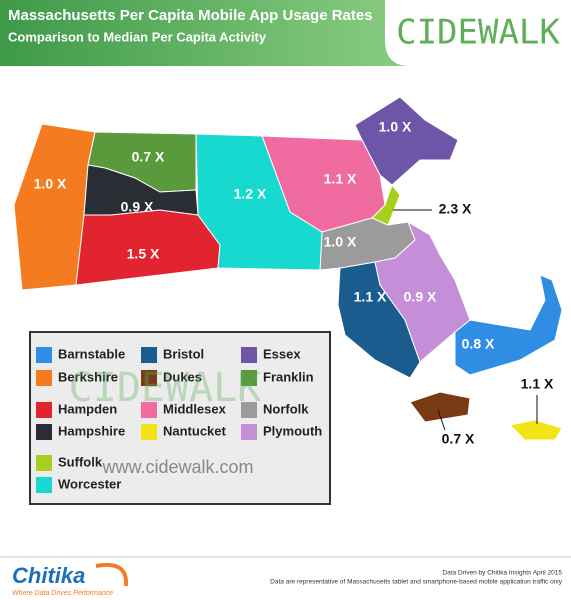  I want to click on legend-label: Plymouth, so click(292, 430).